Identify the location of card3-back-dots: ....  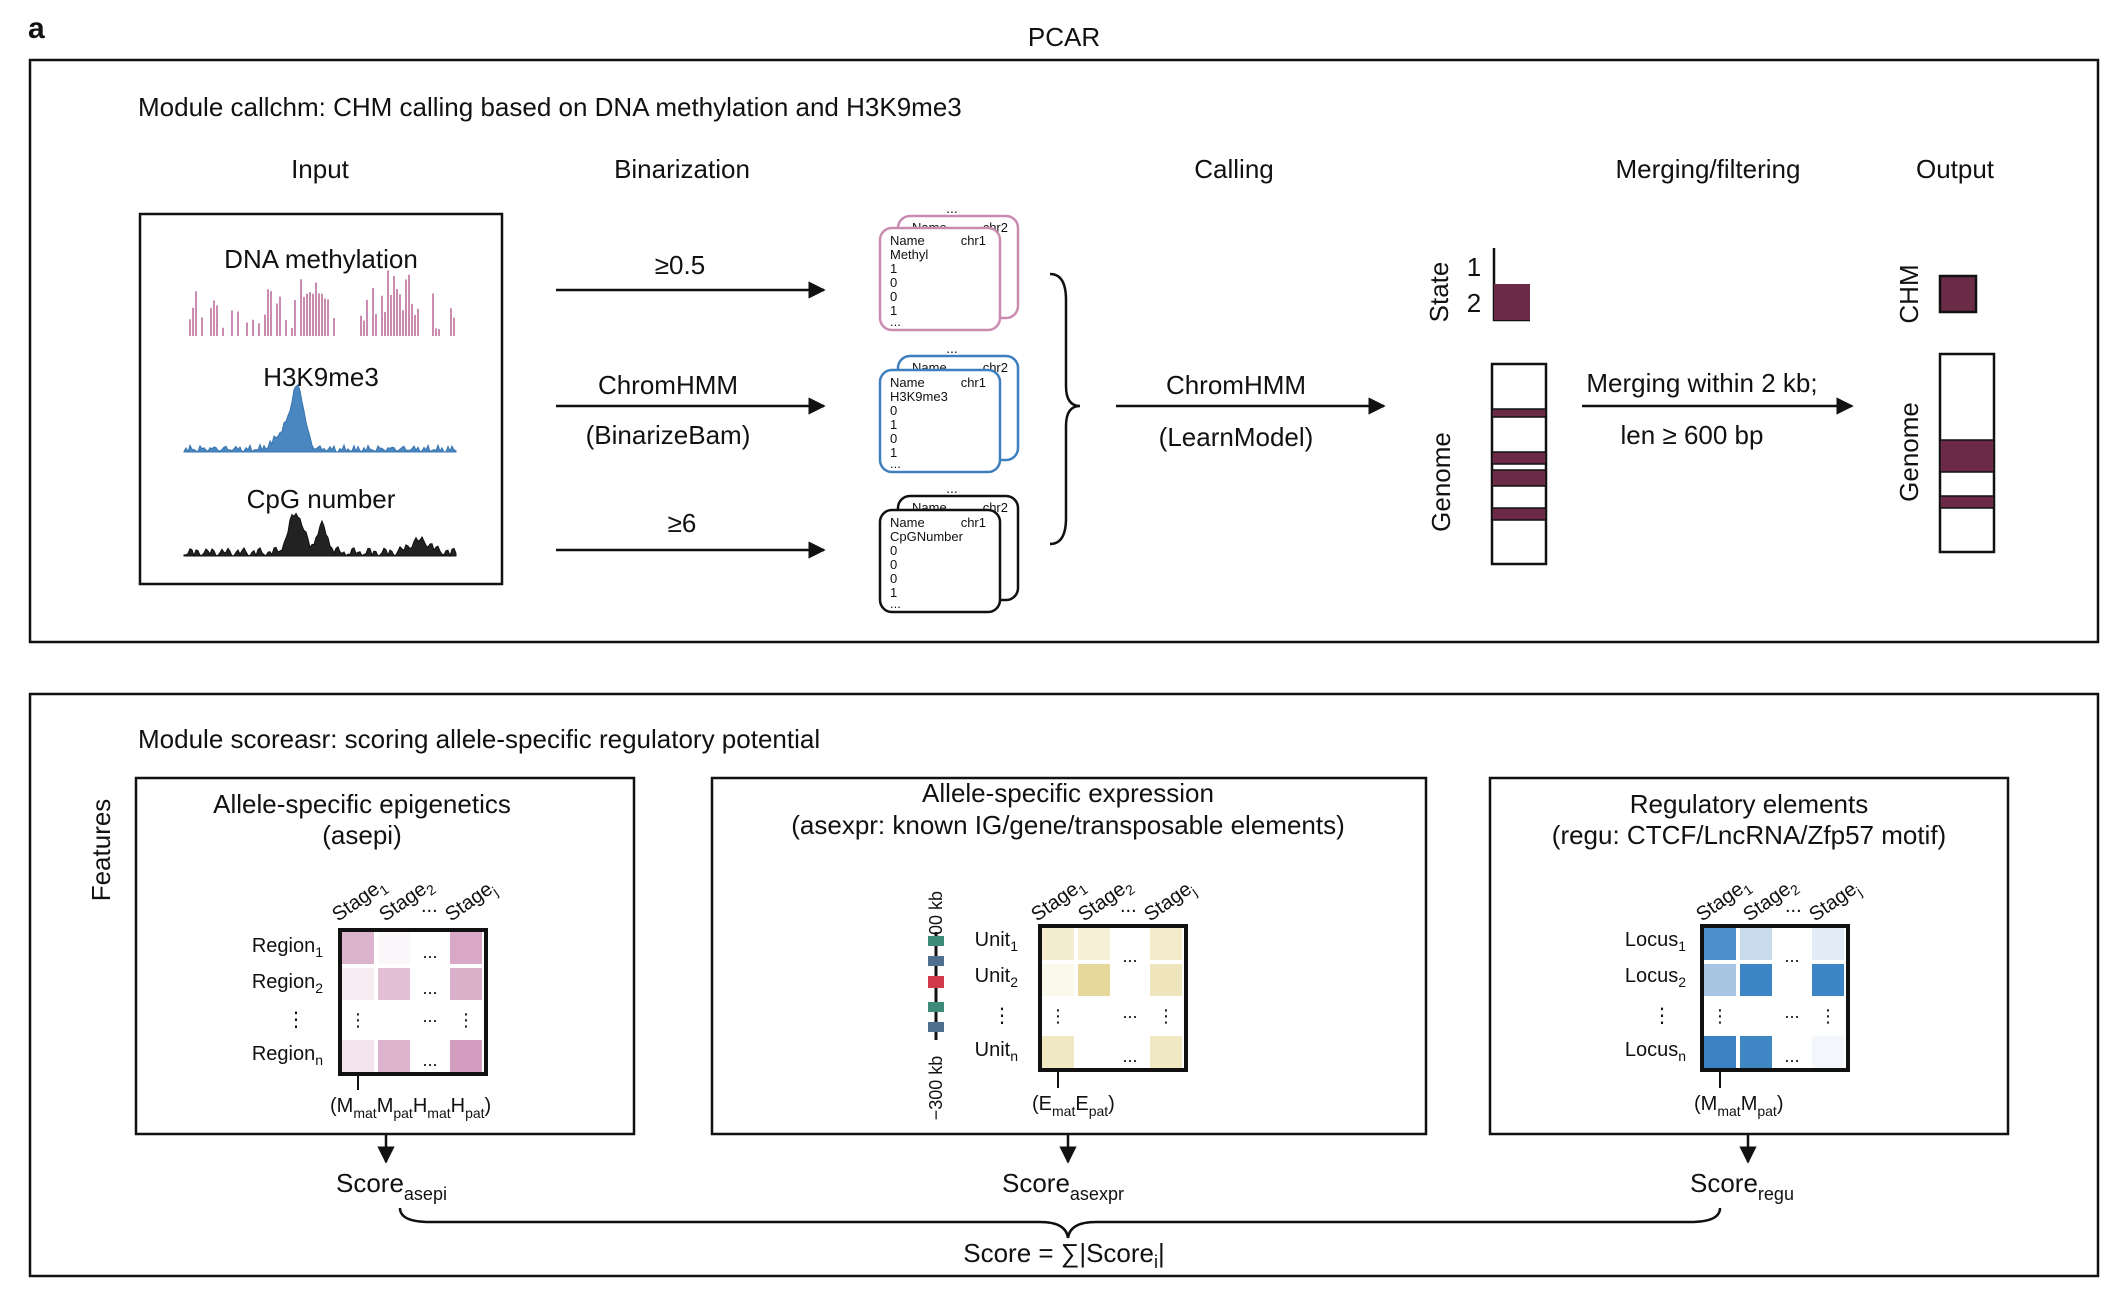
(952, 488).